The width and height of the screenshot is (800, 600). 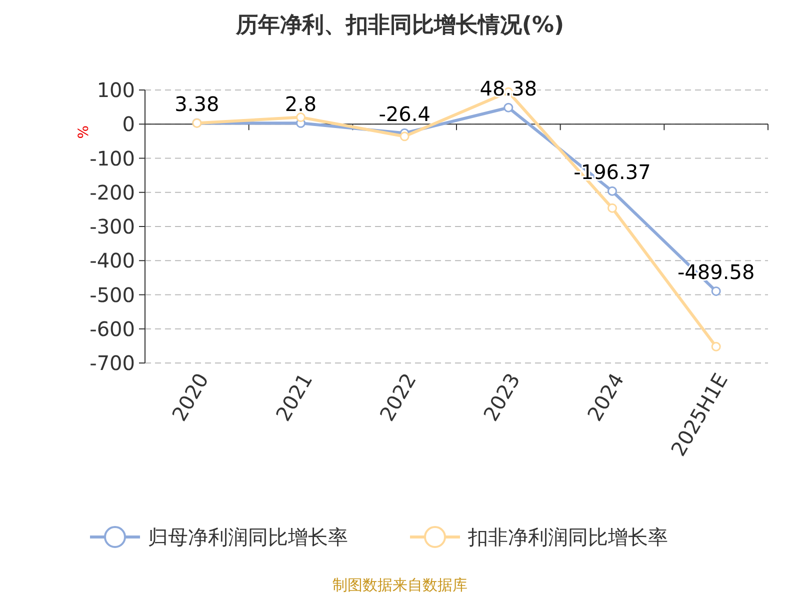 What do you see at coordinates (84, 132) in the screenshot?
I see `y-axis-title: %` at bounding box center [84, 132].